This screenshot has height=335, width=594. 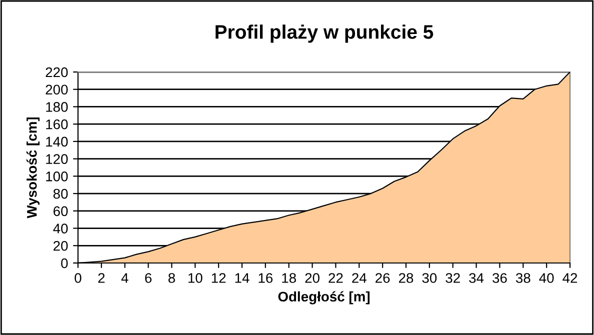 I want to click on x-tick-label: 24, so click(x=359, y=278).